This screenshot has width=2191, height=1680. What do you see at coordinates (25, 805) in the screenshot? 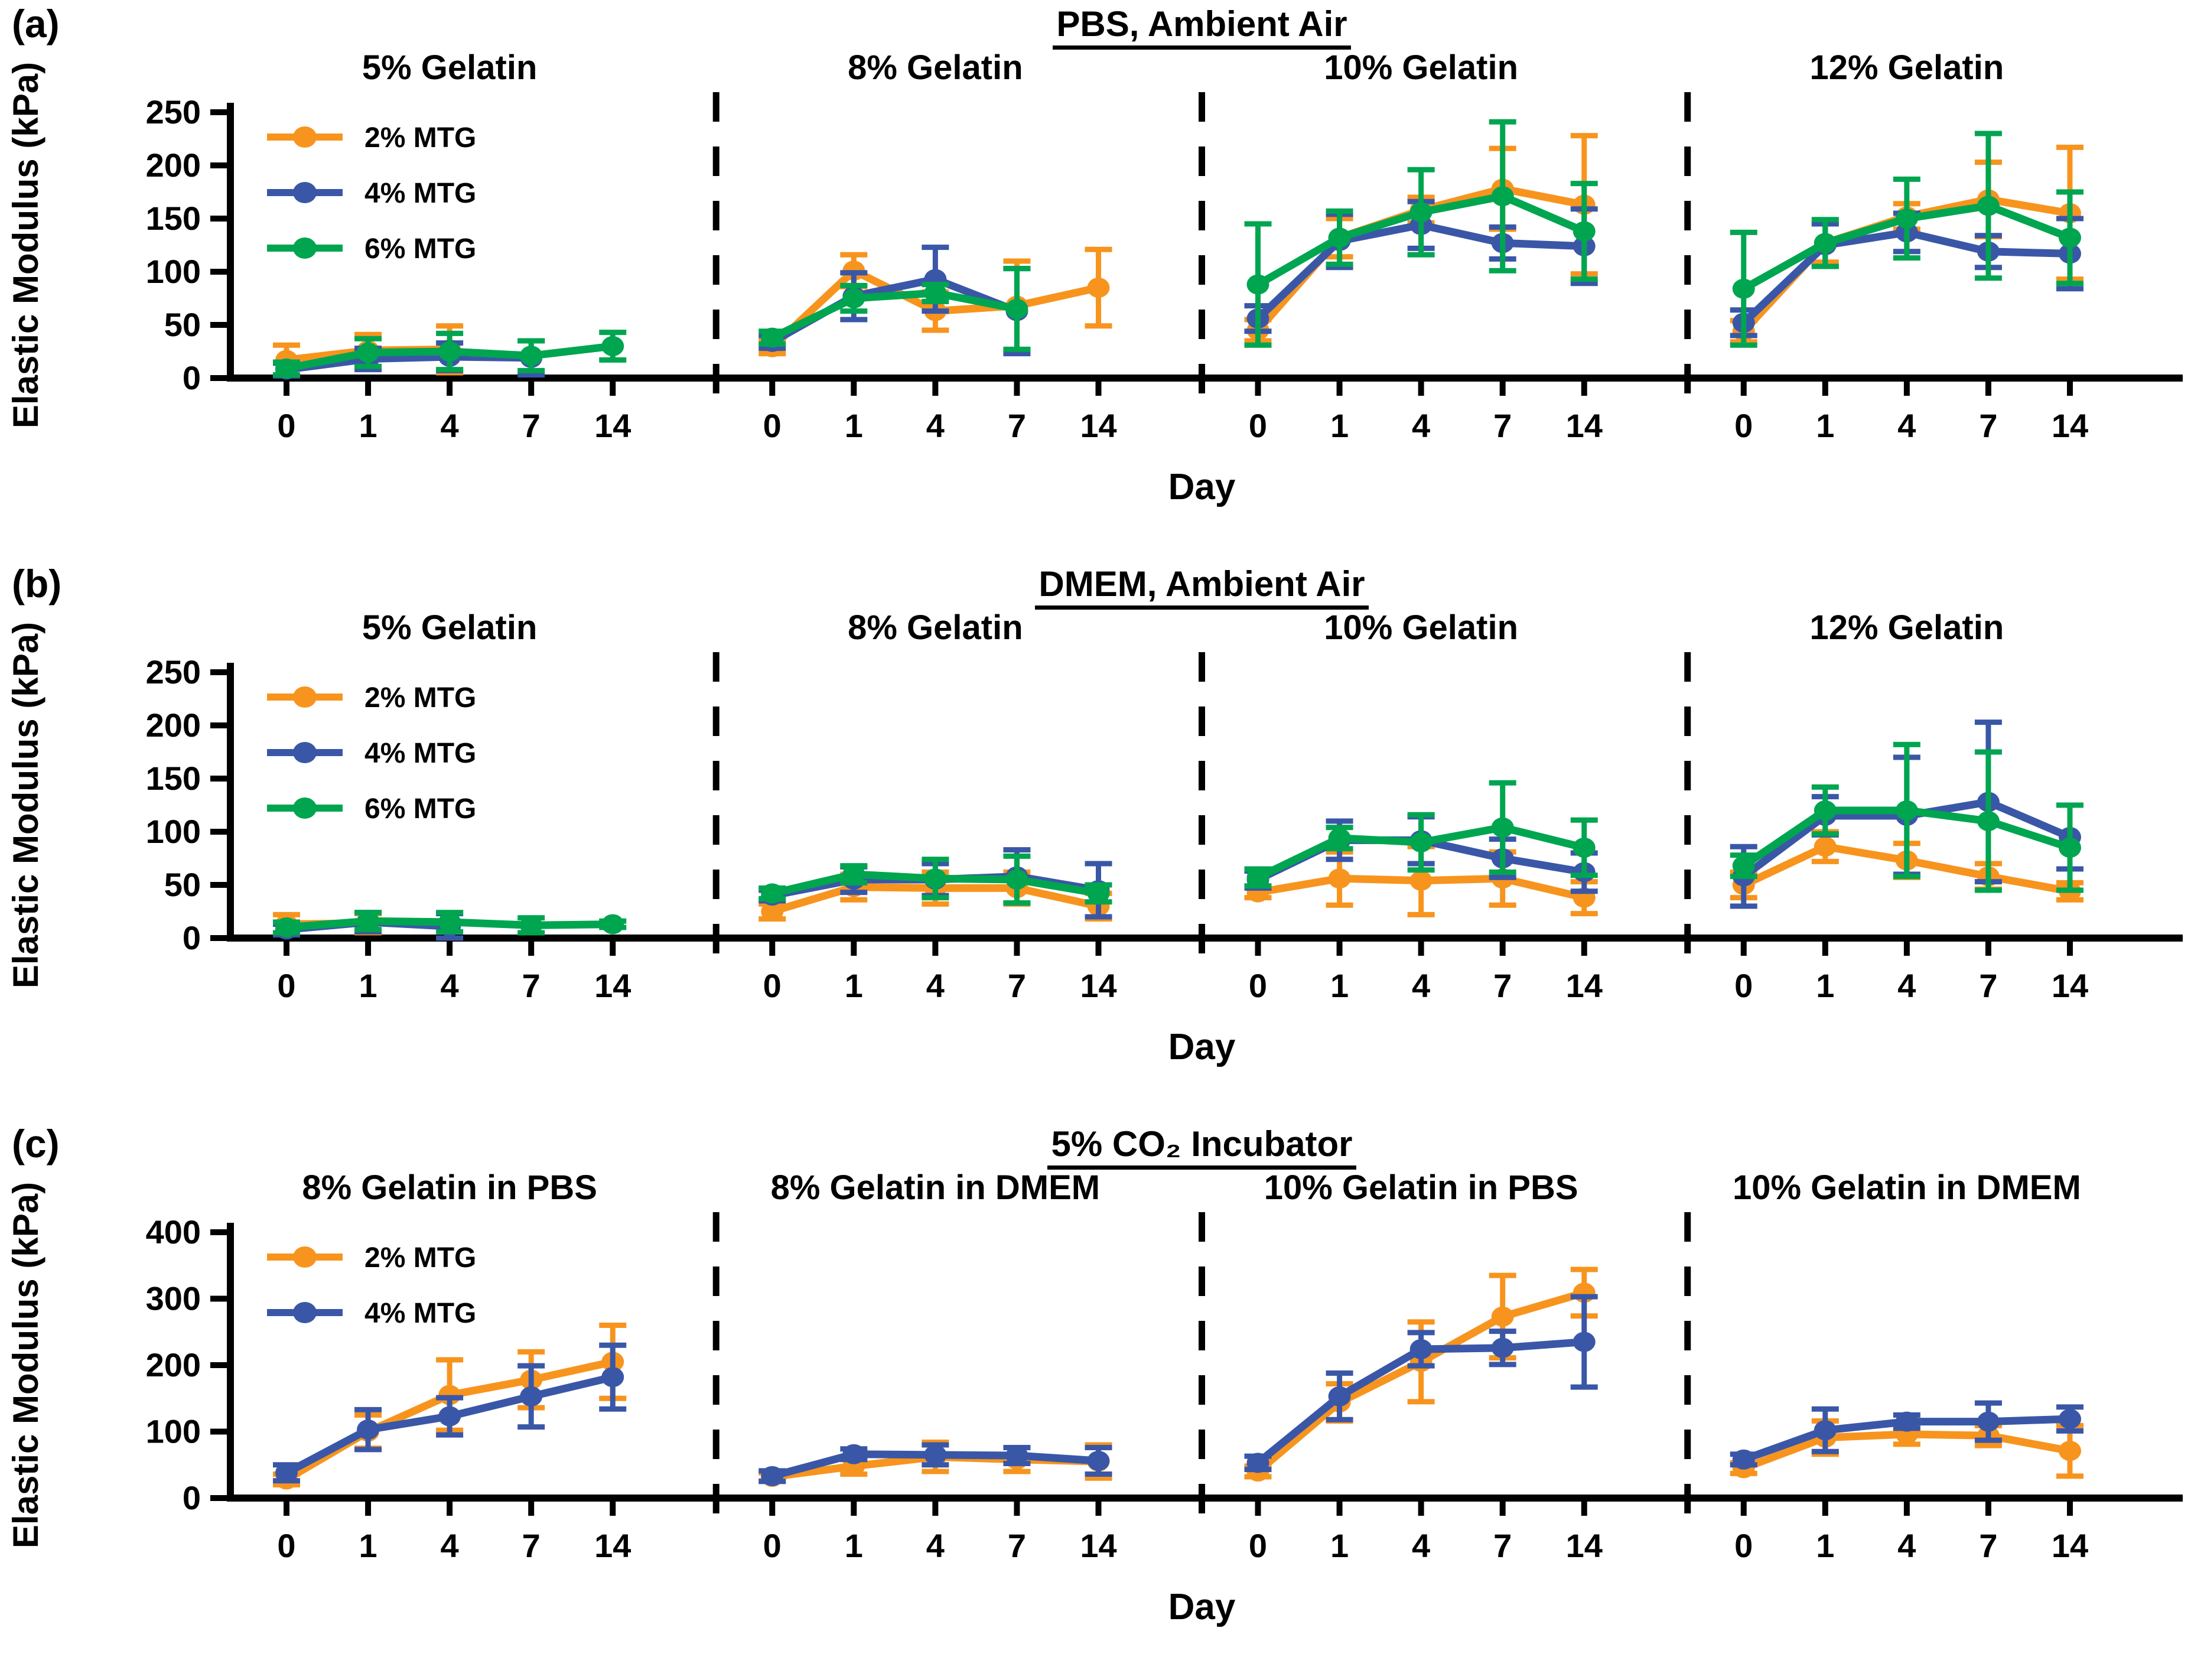
I see `y-axis-title-b: Elastic Modulus (kPa)` at bounding box center [25, 805].